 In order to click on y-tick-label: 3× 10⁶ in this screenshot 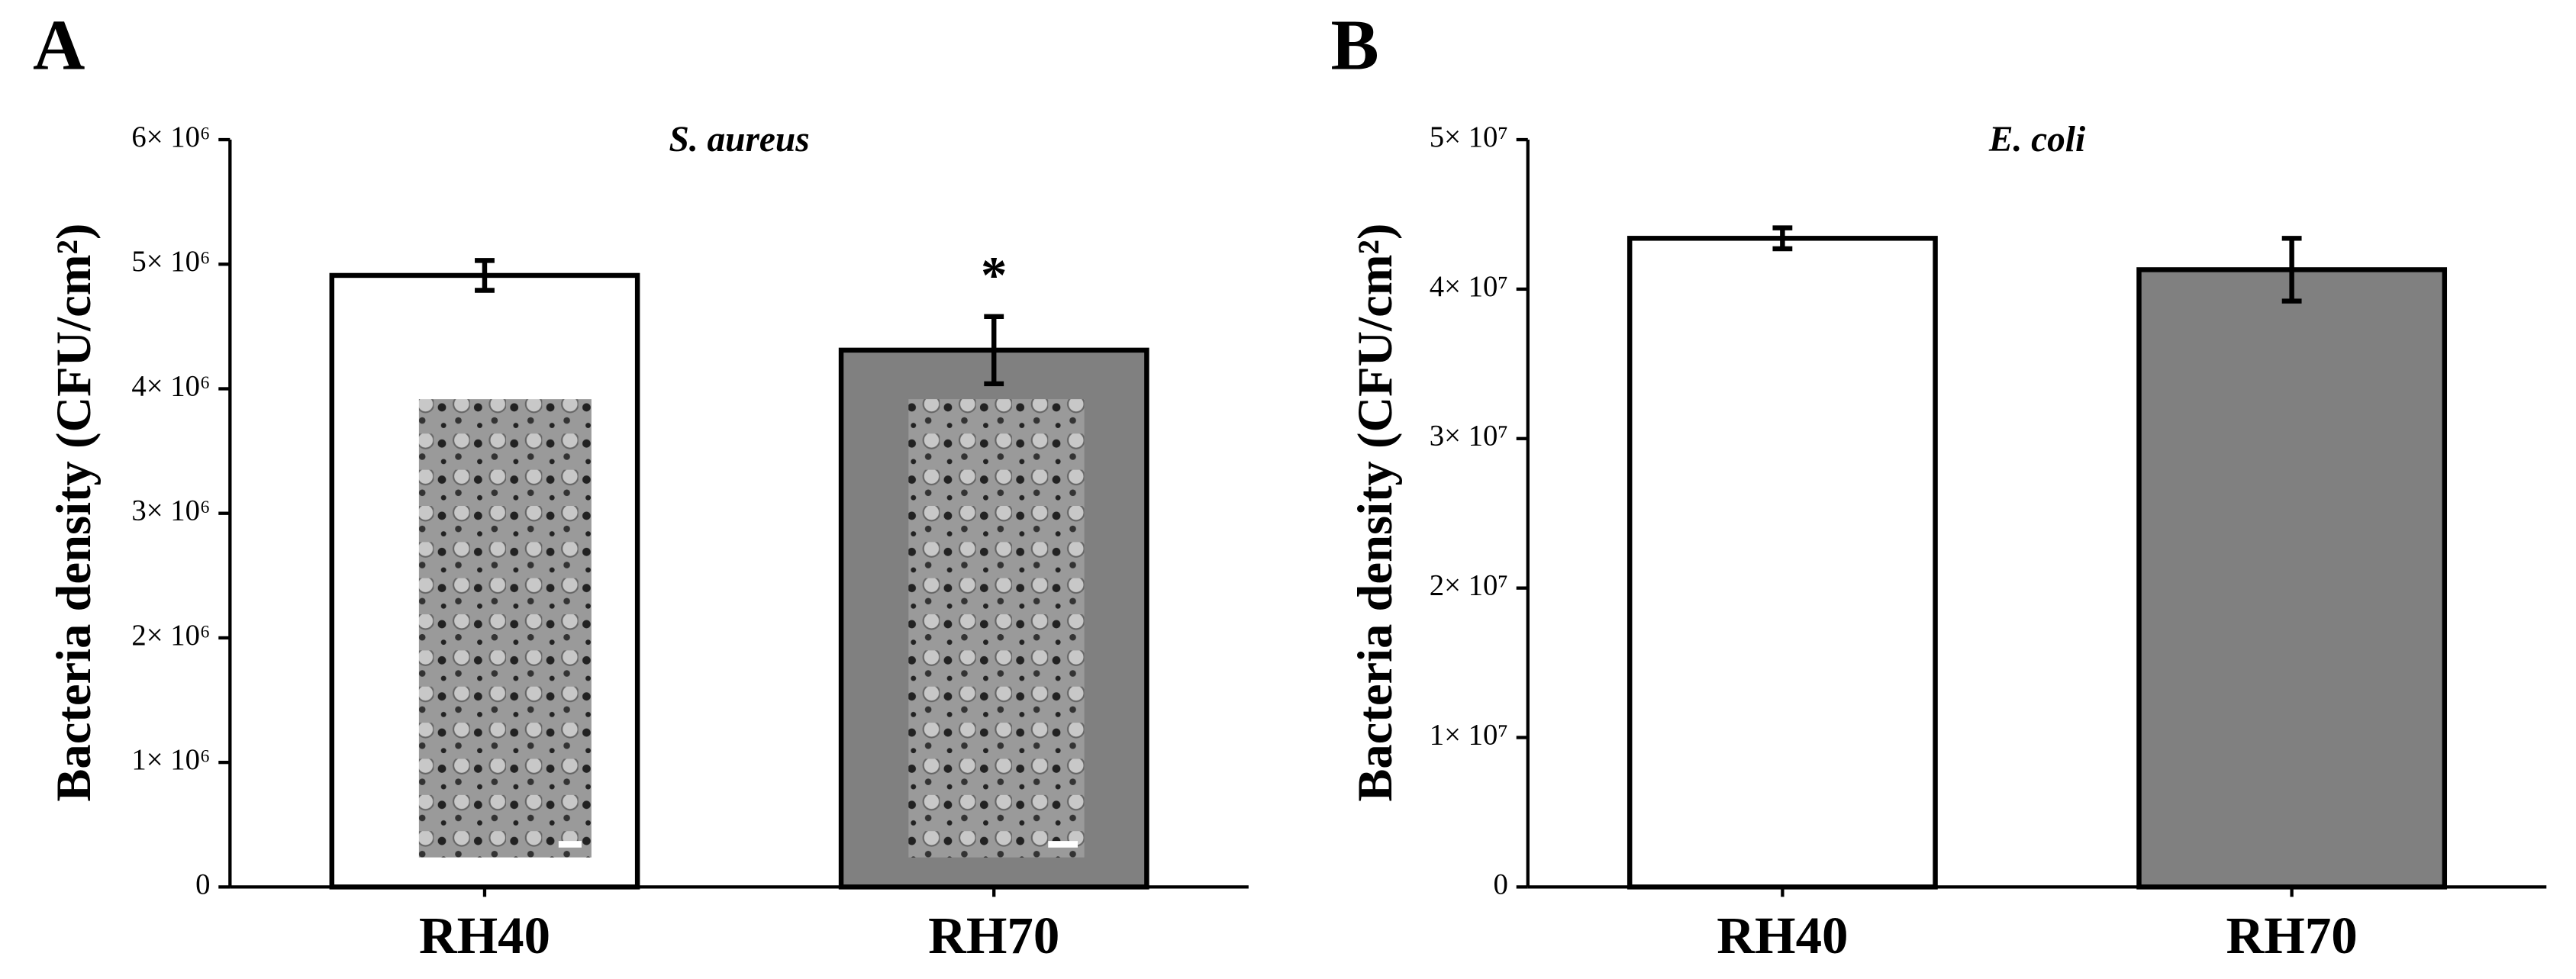, I will do `click(171, 510)`.